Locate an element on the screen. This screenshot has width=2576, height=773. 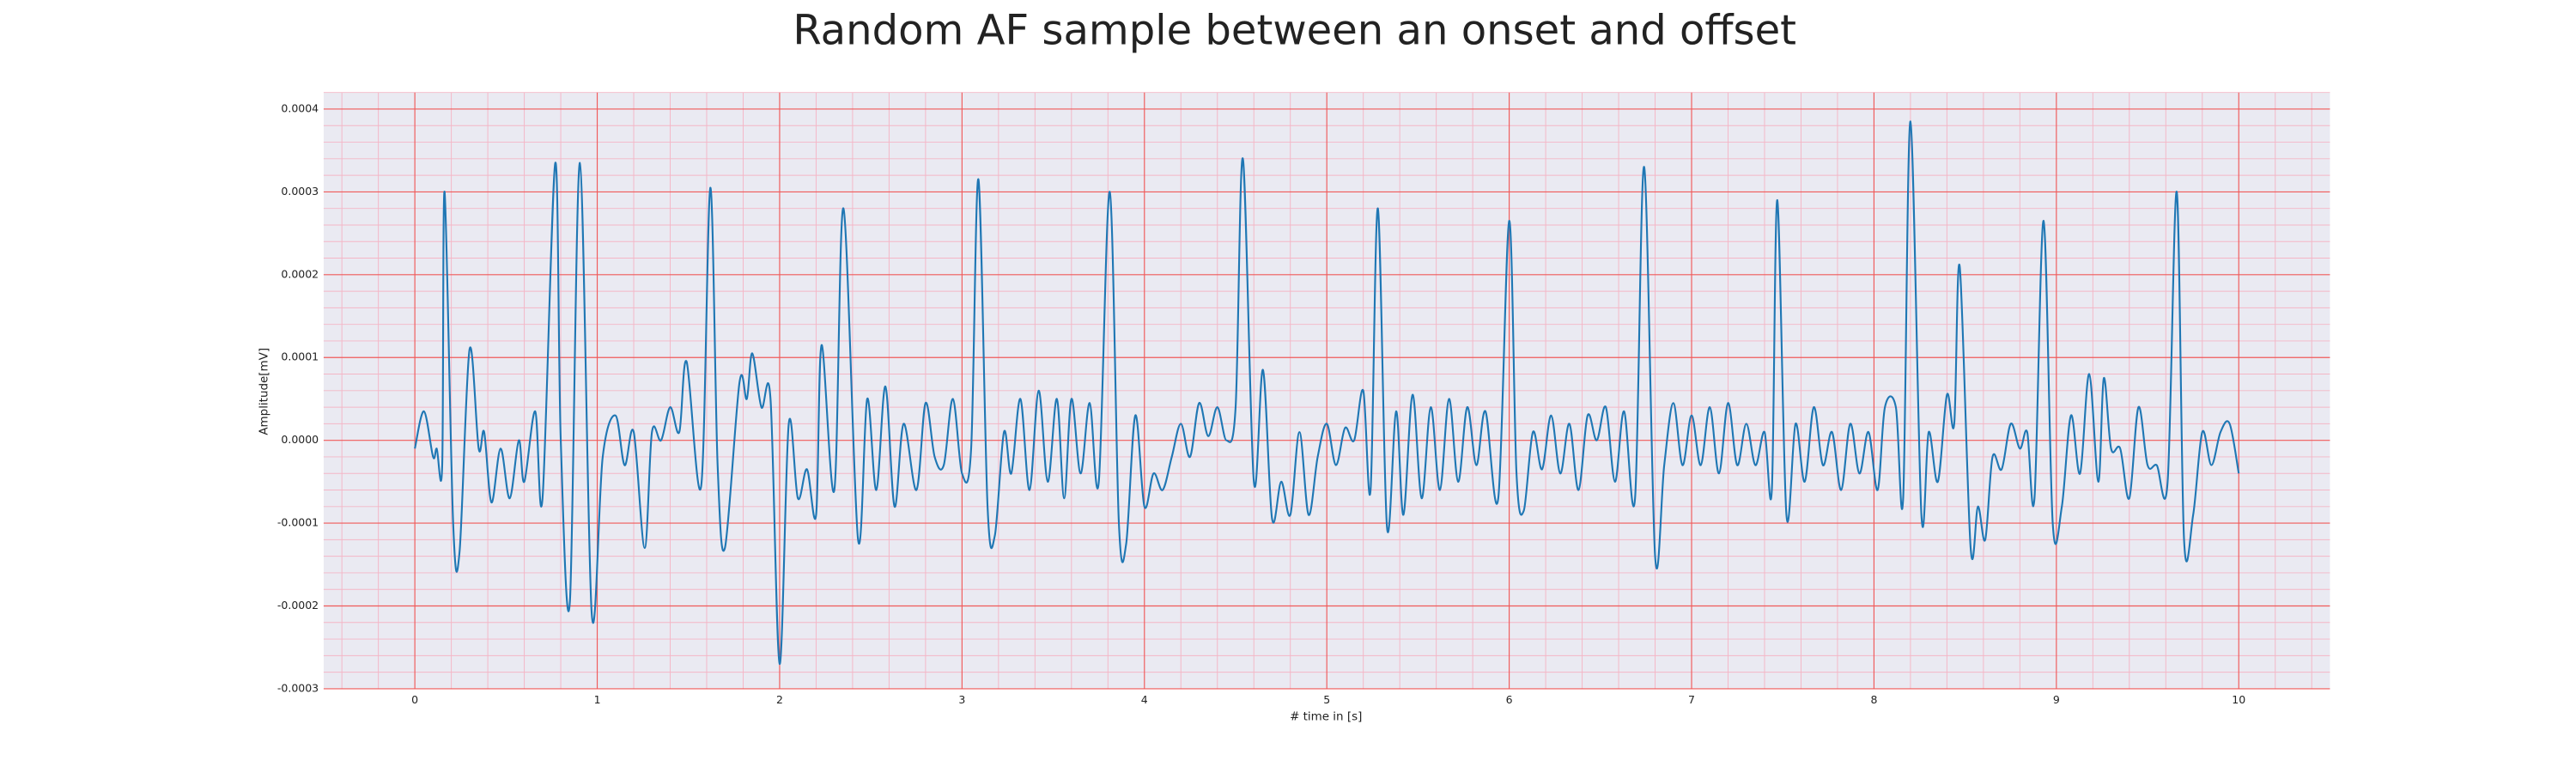
x-tick-label: 9 is located at coordinates (2056, 699).